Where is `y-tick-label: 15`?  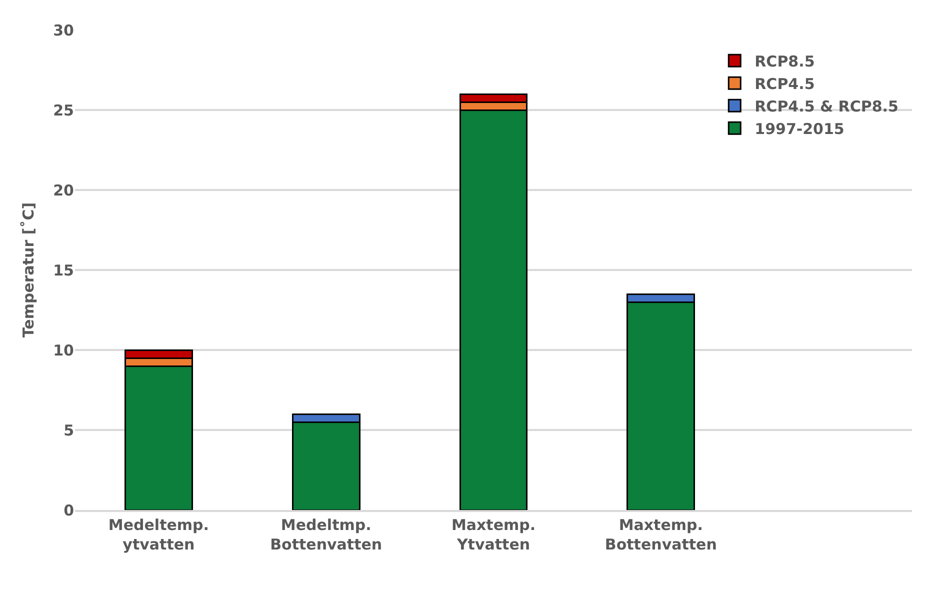 y-tick-label: 15 is located at coordinates (63, 270).